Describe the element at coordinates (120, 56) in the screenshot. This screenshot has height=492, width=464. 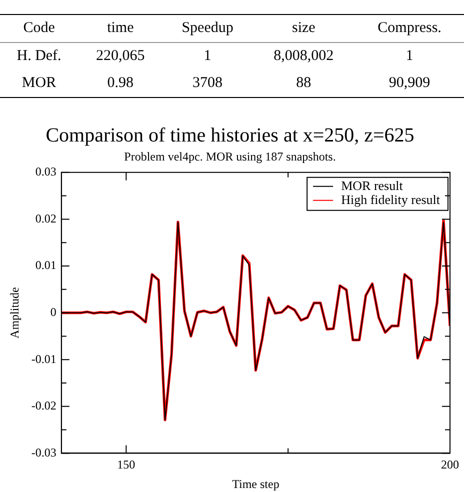
I see `text: 220,065` at that location.